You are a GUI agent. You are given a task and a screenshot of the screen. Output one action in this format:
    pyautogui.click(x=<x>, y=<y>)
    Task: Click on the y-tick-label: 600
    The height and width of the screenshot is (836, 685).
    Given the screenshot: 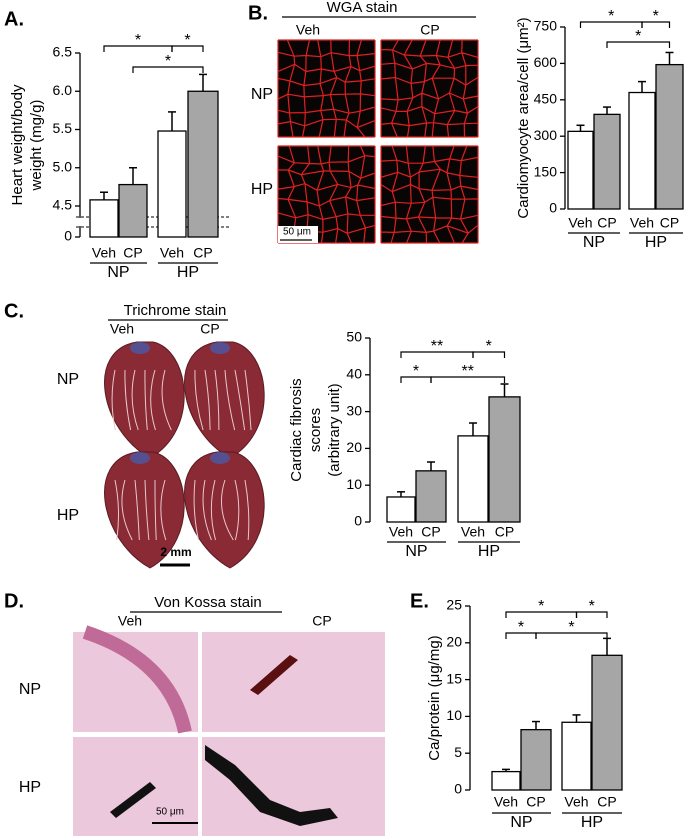 What is the action you would take?
    pyautogui.click(x=546, y=62)
    